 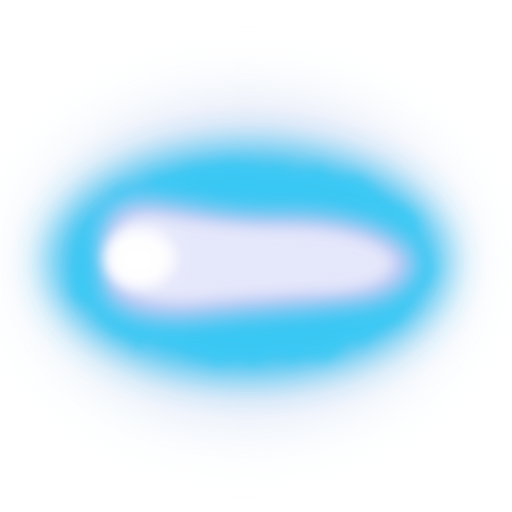 I want to click on hotspot-center, so click(x=138, y=260).